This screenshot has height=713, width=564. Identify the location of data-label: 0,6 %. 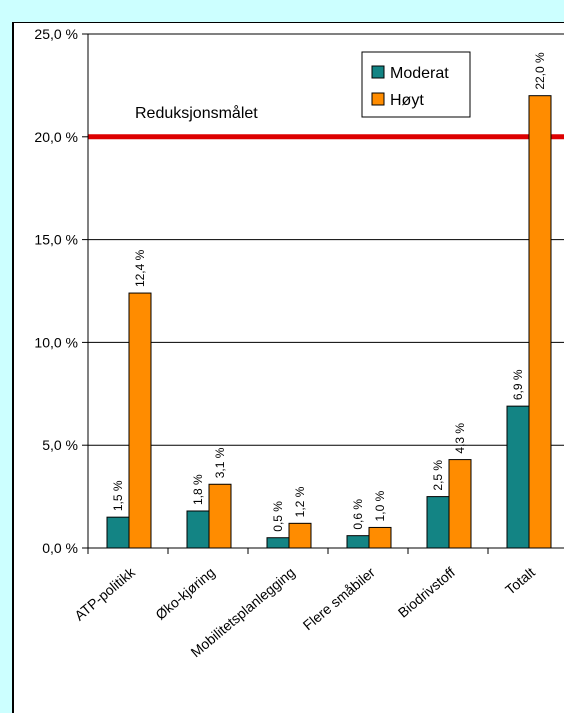
(358, 514).